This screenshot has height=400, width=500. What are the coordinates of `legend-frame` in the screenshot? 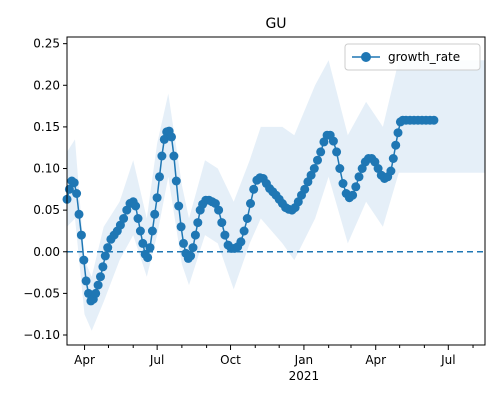 It's located at (412, 57).